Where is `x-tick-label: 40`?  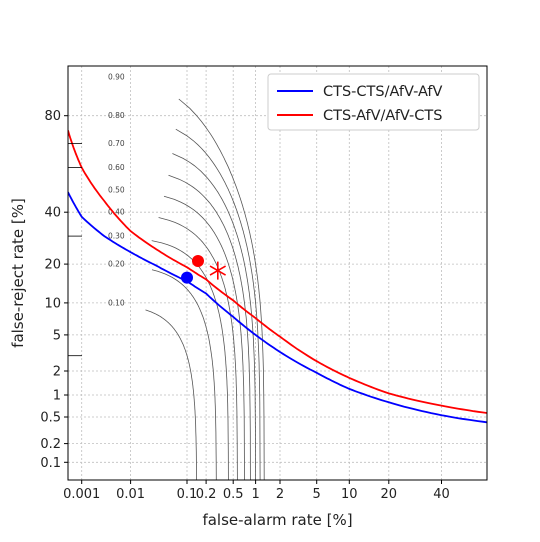 x-tick-label: 40 is located at coordinates (441, 494).